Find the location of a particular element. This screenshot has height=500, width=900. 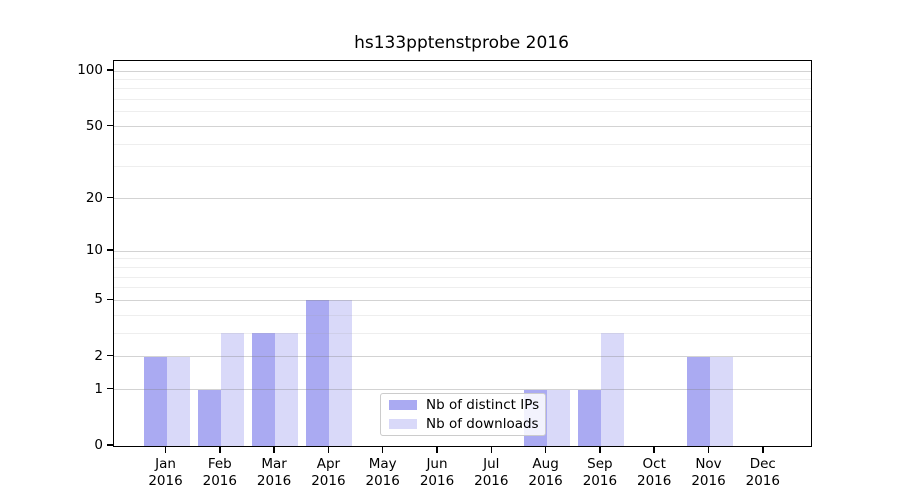

x-tick-mark-nov is located at coordinates (708, 449).